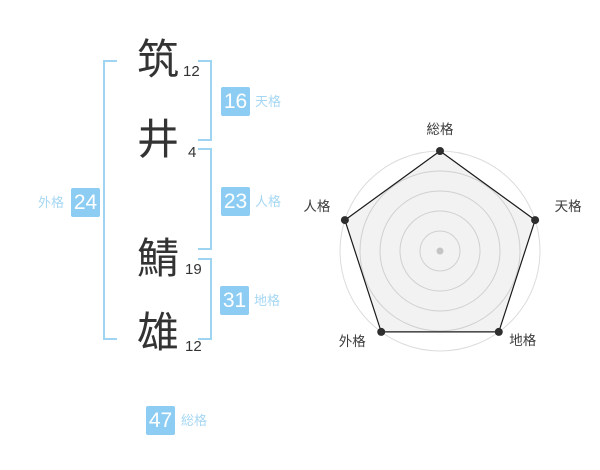 The height and width of the screenshot is (470, 600). What do you see at coordinates (157, 139) in the screenshot?
I see `kanji-surname-2: 井` at bounding box center [157, 139].